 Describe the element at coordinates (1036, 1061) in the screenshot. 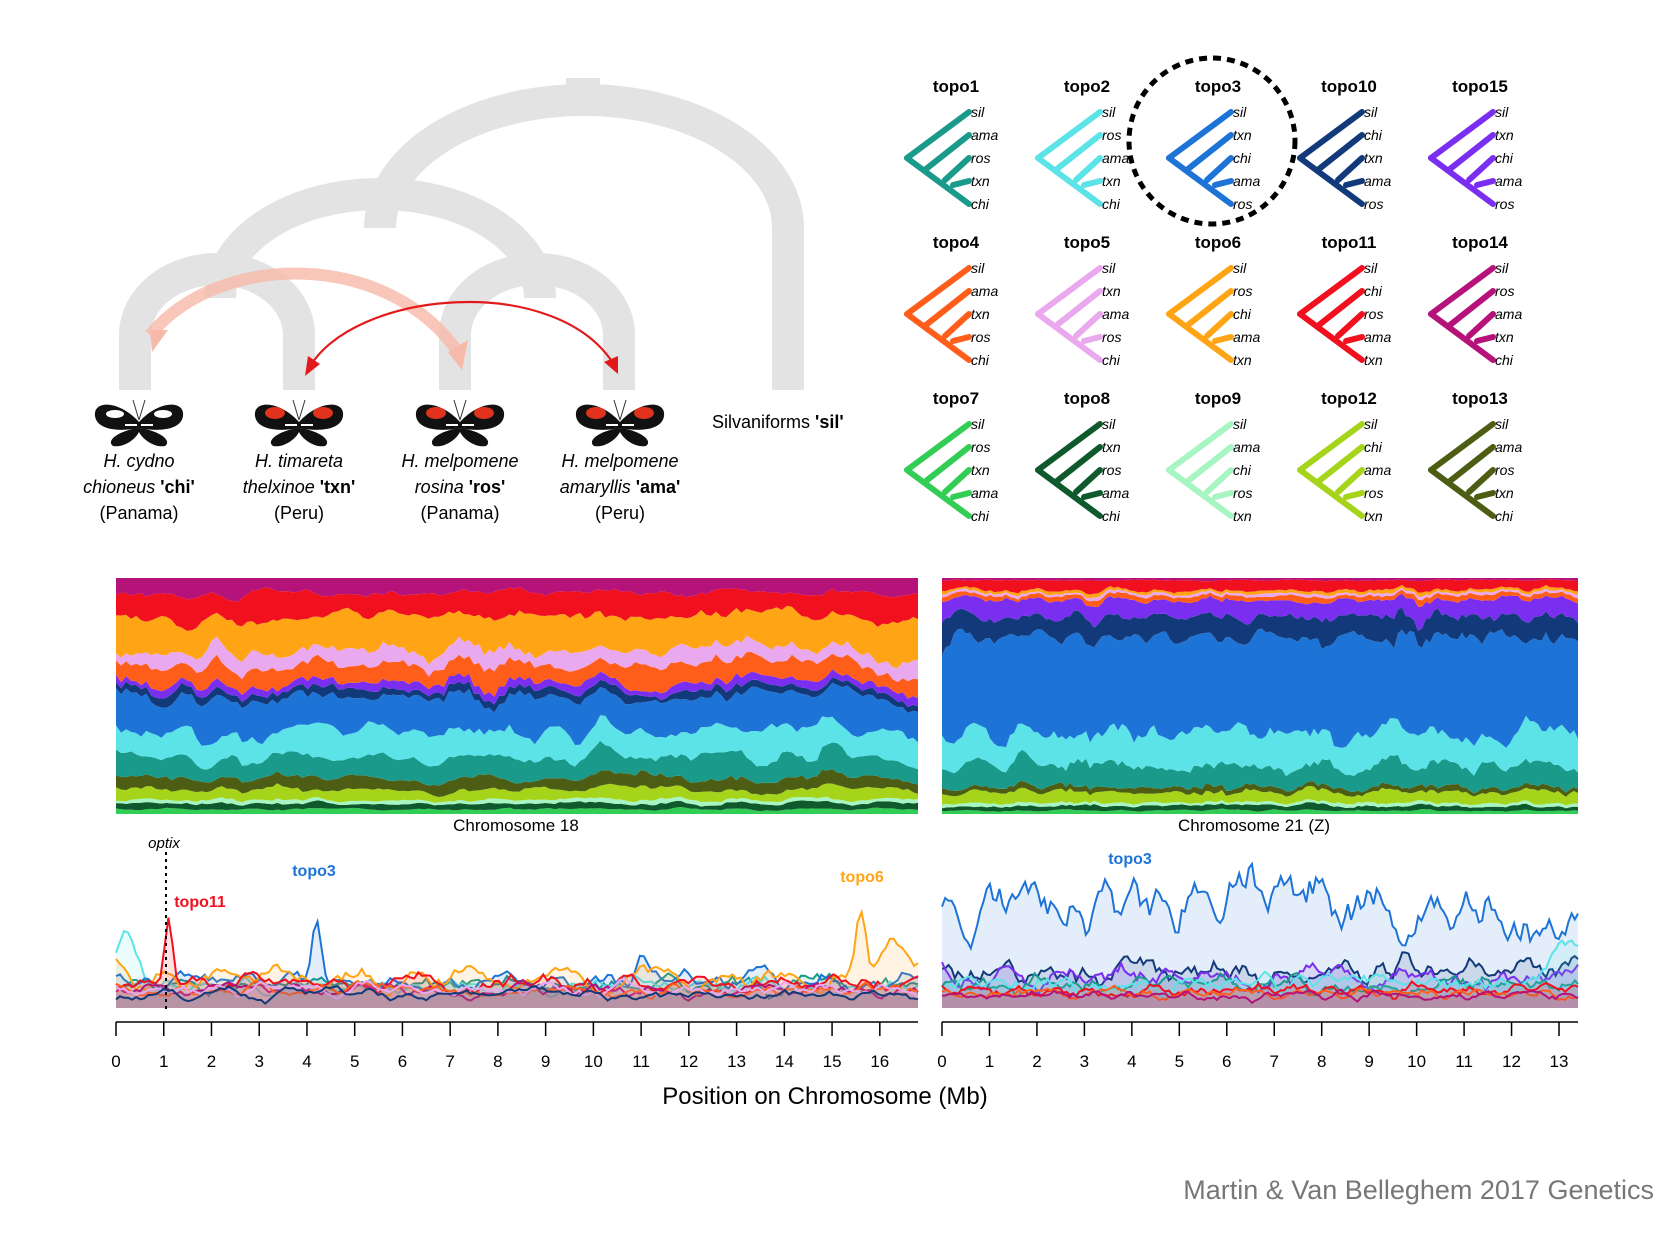

I see `axis-tick-label: 2` at that location.